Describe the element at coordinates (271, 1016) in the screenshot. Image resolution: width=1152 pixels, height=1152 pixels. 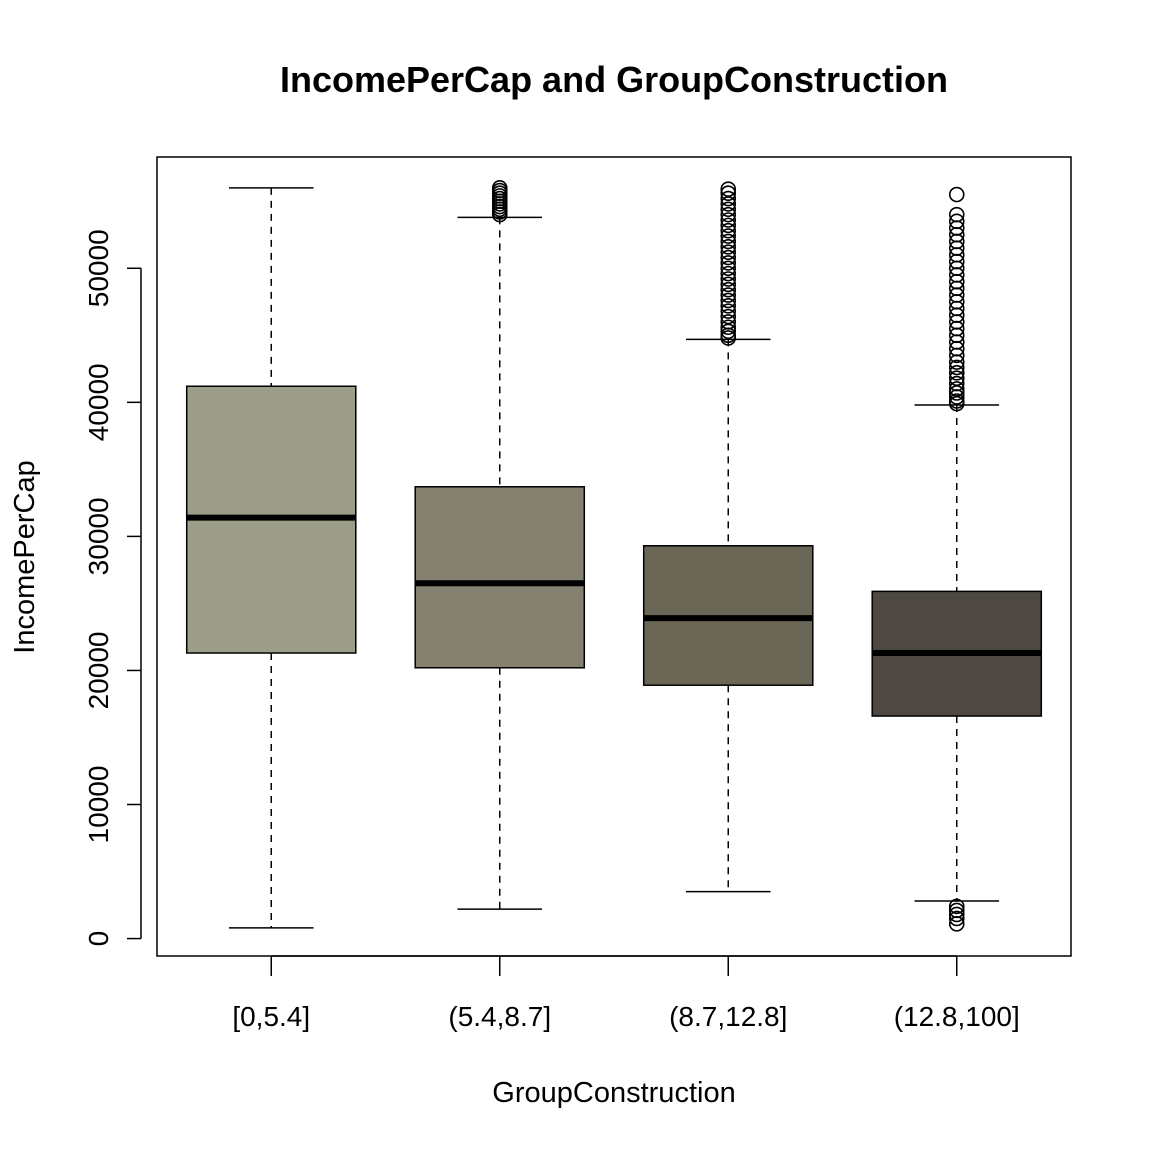
I see `x-tick-label: [0,5.4]` at that location.